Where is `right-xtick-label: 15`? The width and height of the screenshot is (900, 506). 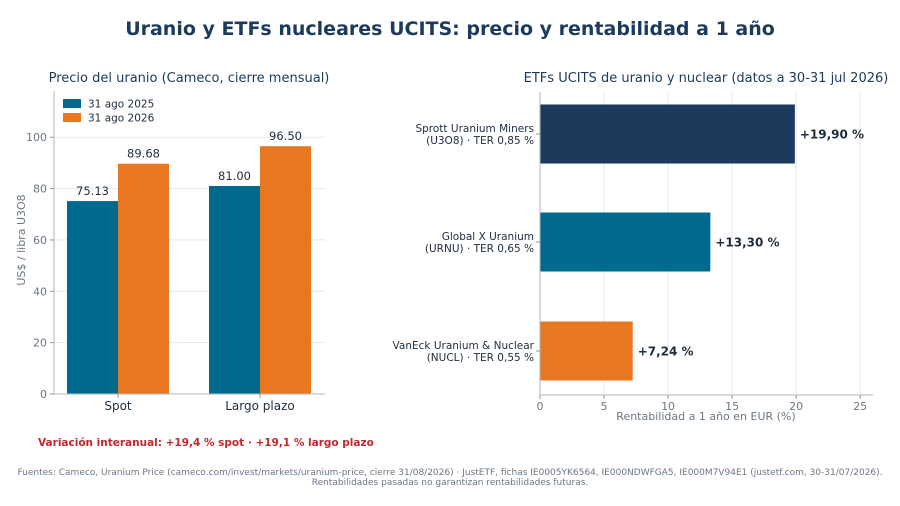 right-xtick-label: 15 is located at coordinates (732, 406).